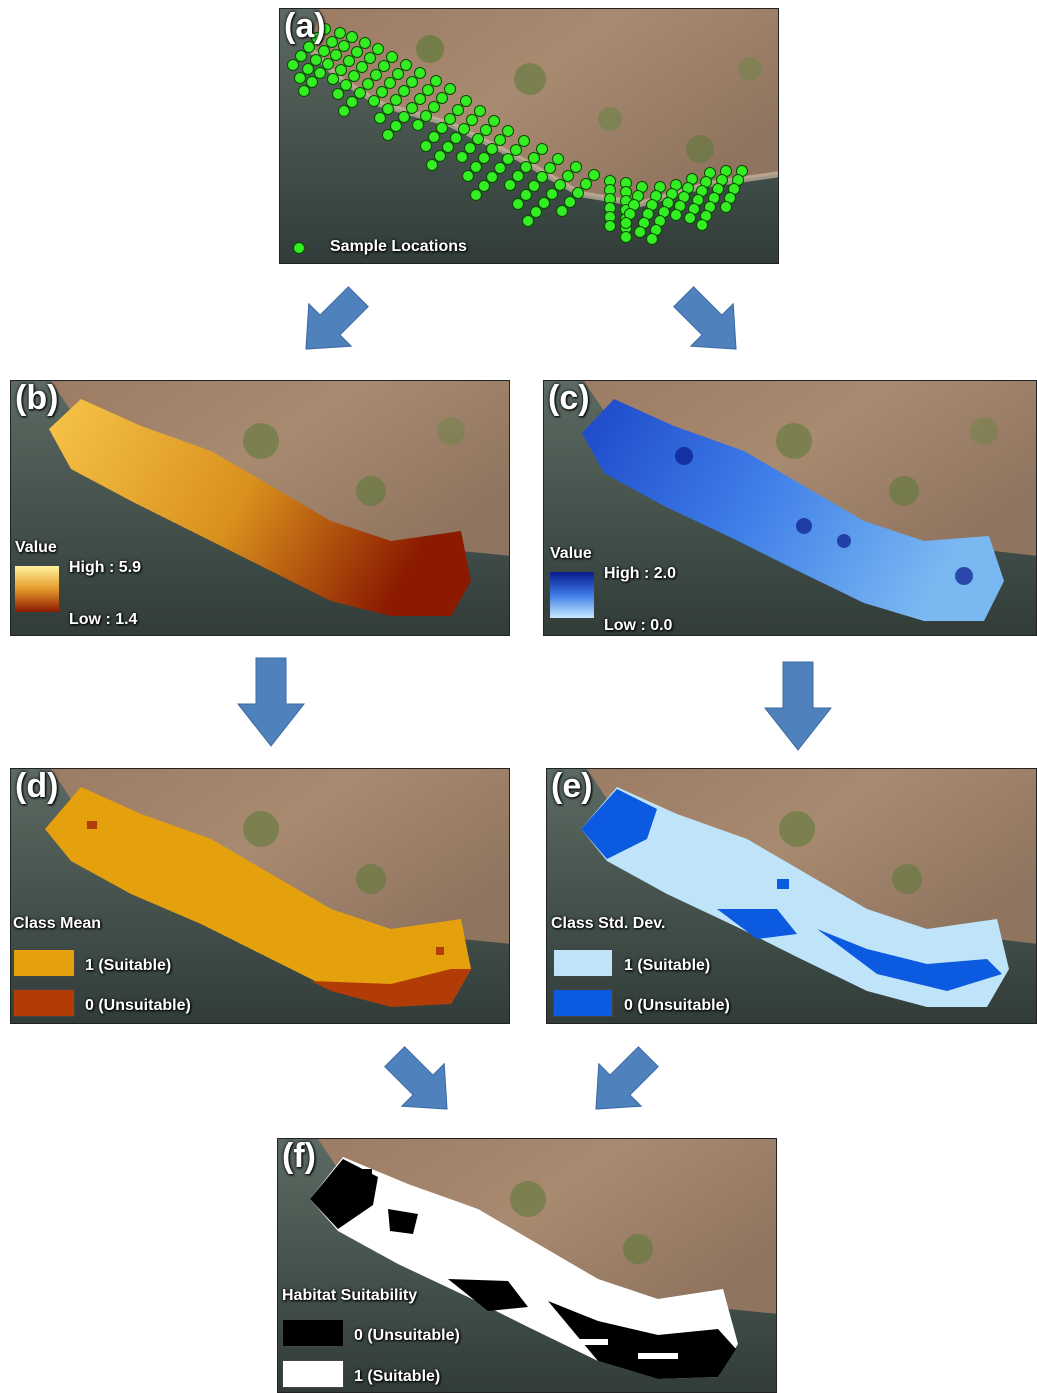  Describe the element at coordinates (667, 965) in the screenshot. I see `legend-suitable: 1 (Suitable)` at that location.